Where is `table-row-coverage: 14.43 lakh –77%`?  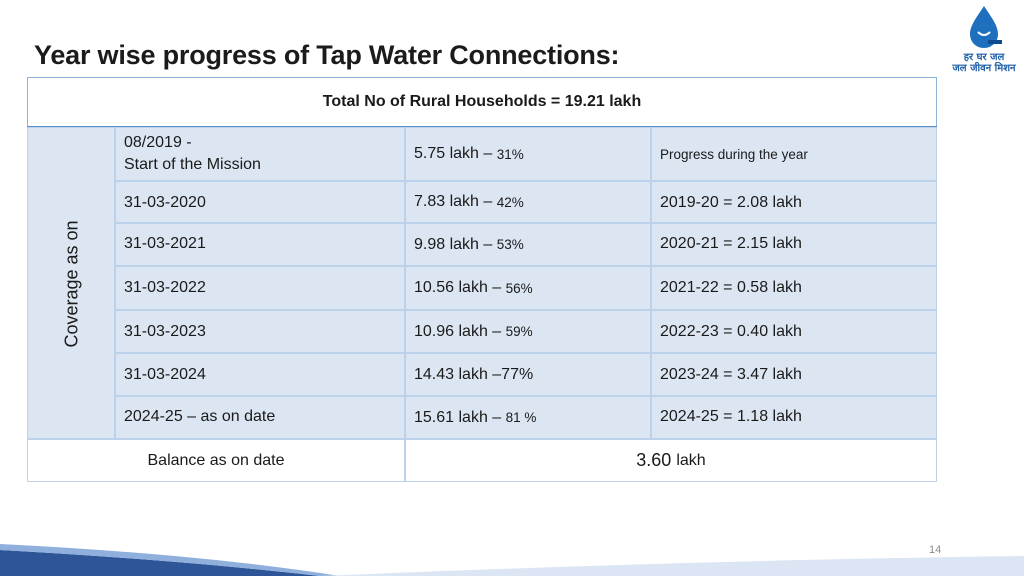
table-row-coverage: 14.43 lakh –77% is located at coordinates (528, 374).